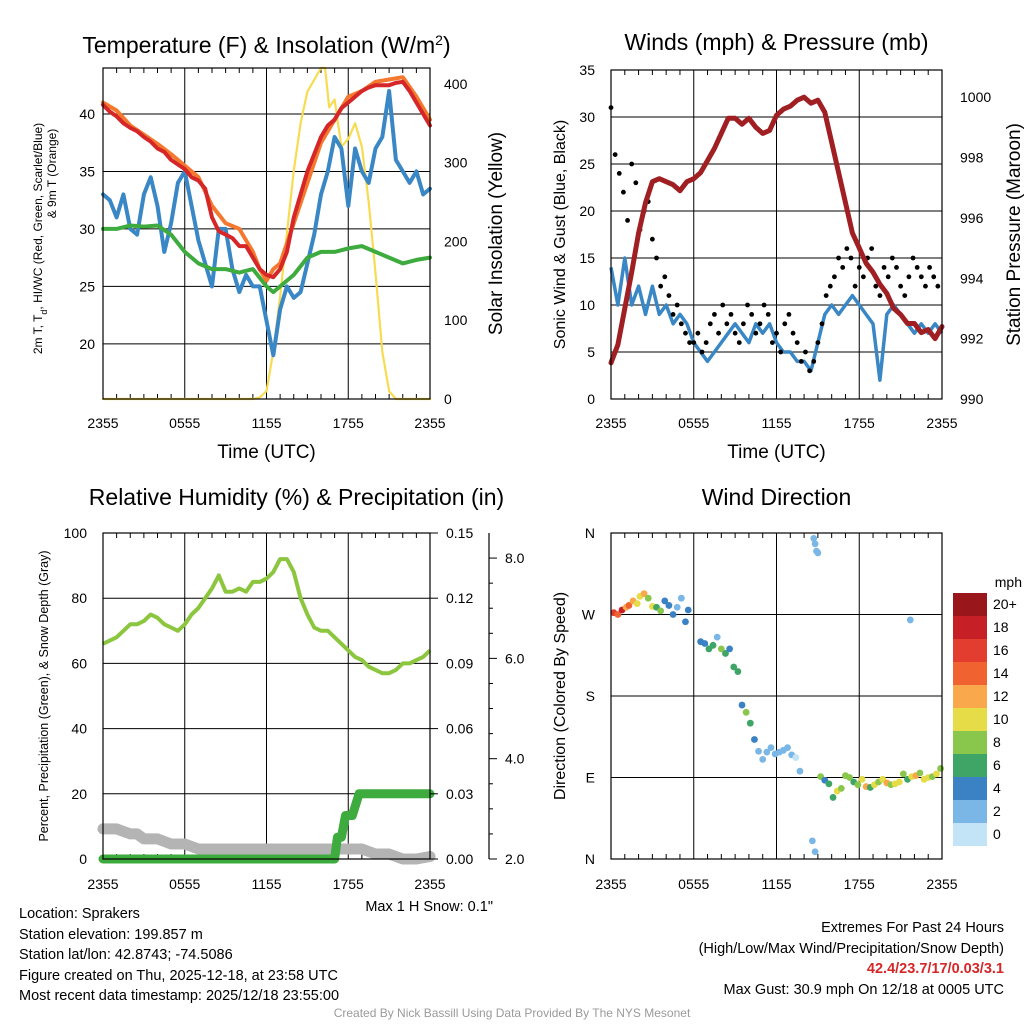  What do you see at coordinates (266, 223) in the screenshot?
I see `temp-series-0-line` at bounding box center [266, 223].